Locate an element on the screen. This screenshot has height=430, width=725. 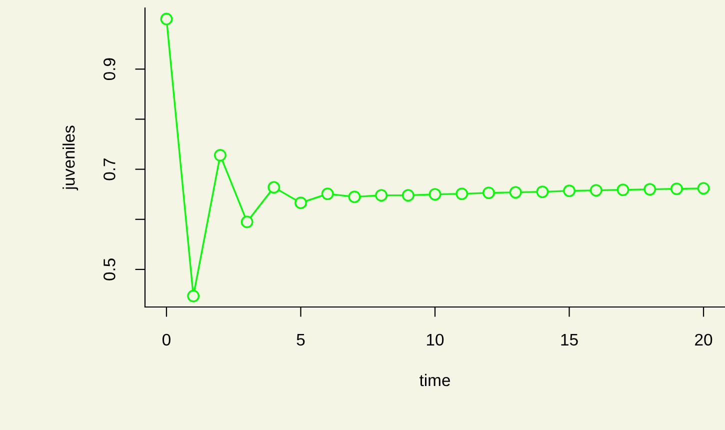
x-tick-label: 5 is located at coordinates (300, 340).